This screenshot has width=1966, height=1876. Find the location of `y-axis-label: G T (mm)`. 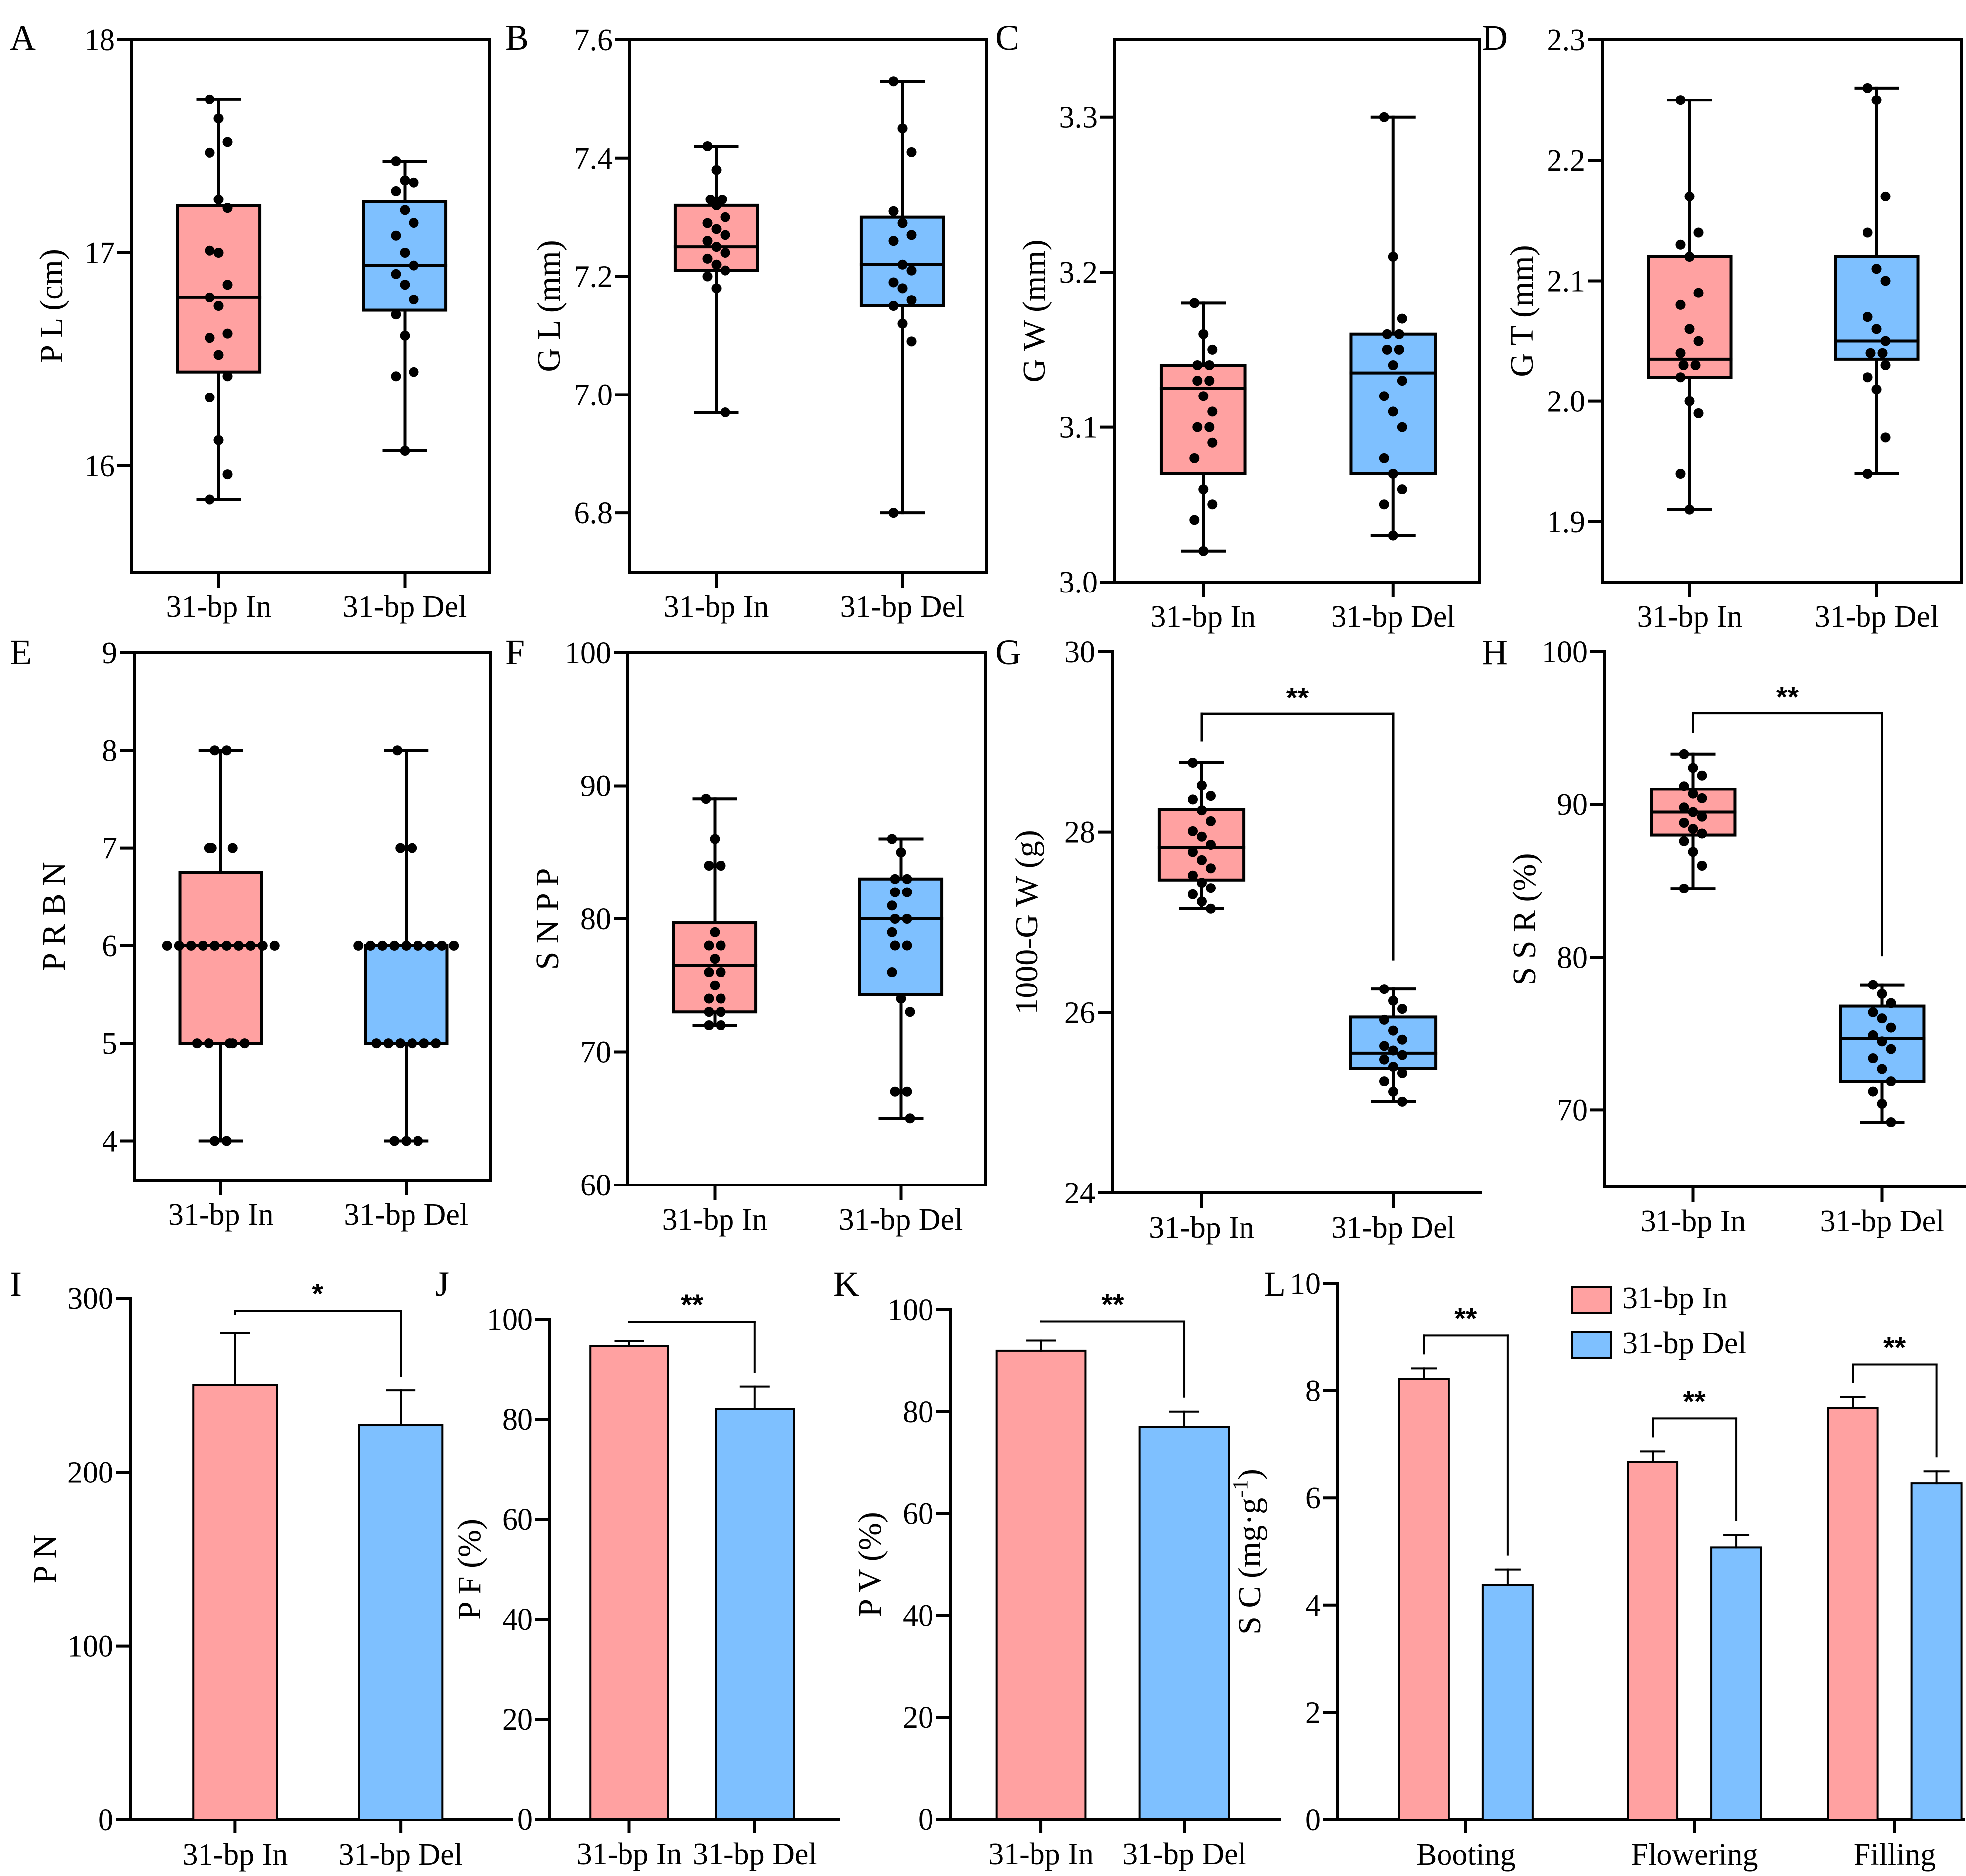

y-axis-label: G T (mm) is located at coordinates (1522, 311).